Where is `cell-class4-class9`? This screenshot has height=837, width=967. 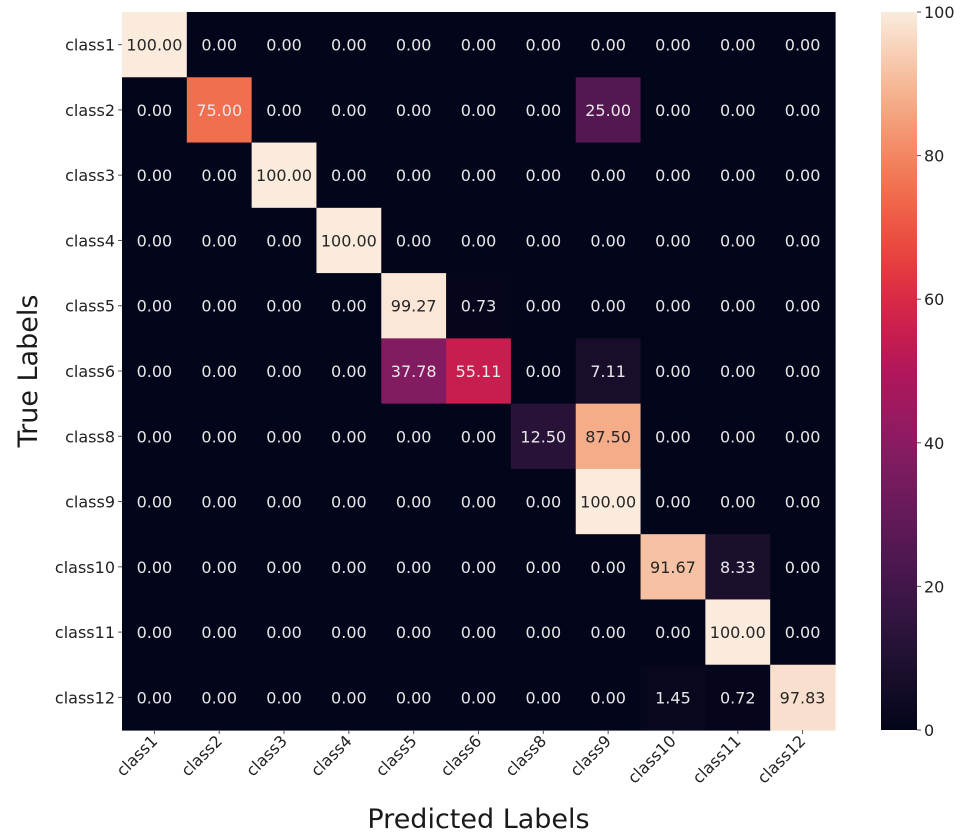
cell-class4-class9 is located at coordinates (608, 240).